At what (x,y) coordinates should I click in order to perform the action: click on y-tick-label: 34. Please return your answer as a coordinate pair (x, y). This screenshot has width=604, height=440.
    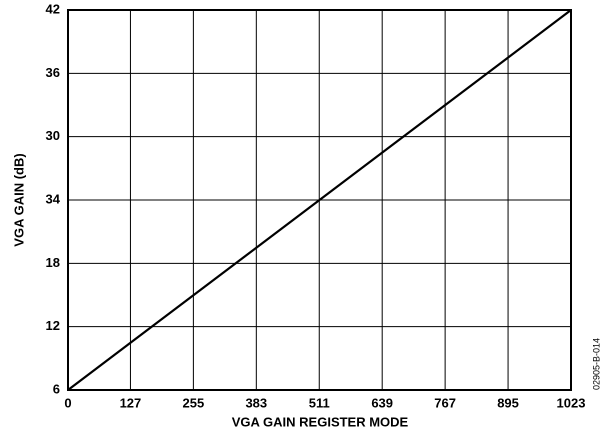
    Looking at the image, I should click on (53, 198).